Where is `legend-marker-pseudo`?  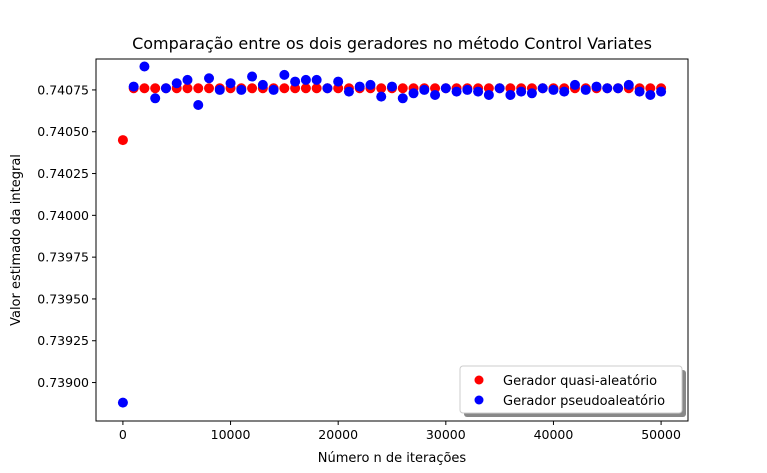
legend-marker-pseudo is located at coordinates (479, 400).